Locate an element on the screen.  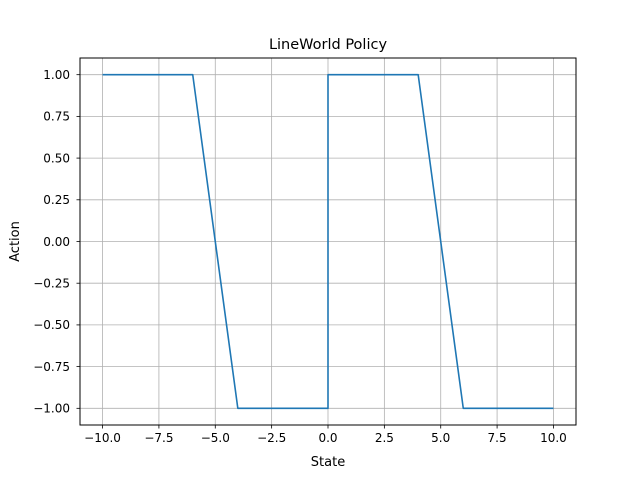
y-tick-label: 0.50 is located at coordinates (56, 158).